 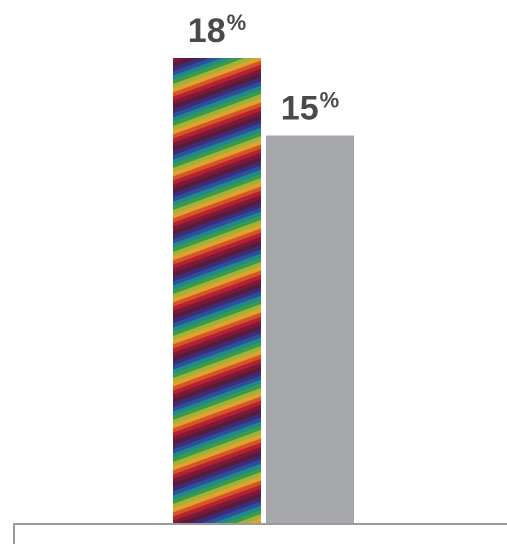 I want to click on value-label-2: 15%, so click(x=310, y=108).